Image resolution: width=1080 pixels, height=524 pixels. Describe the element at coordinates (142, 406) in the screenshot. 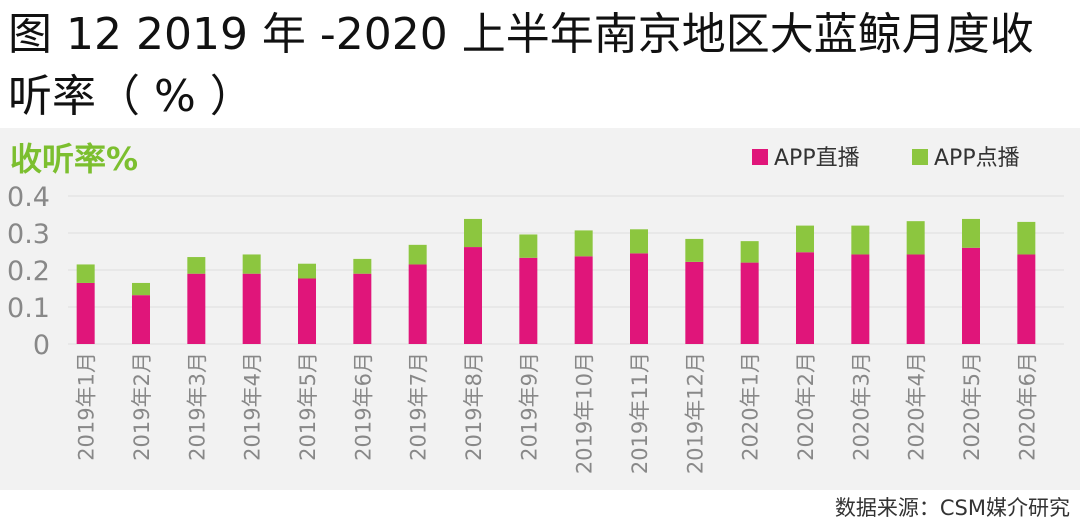

I see `x-tick-label: 2019年2月` at that location.